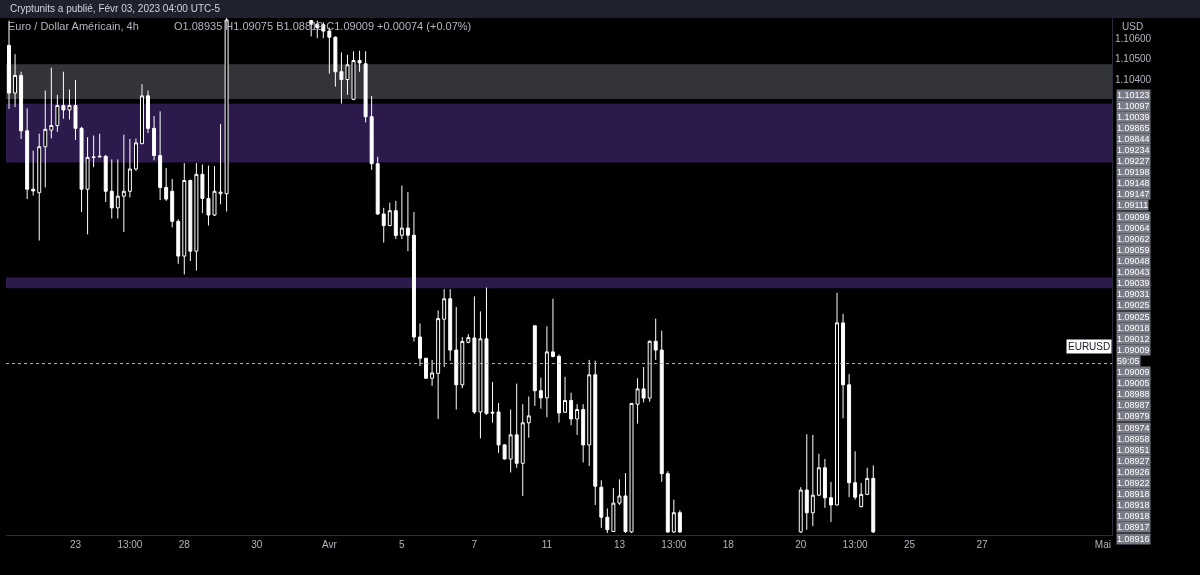 This screenshot has height=575, width=1200. I want to click on text: 1.09012, so click(1133, 339).